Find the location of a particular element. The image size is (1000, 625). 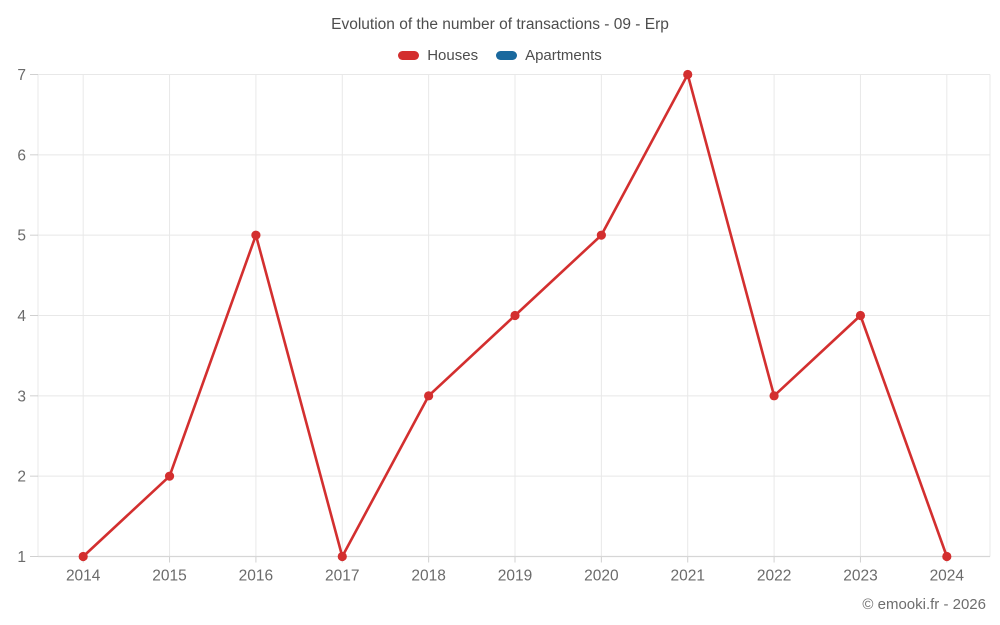

legend-item-apartments: Apartments is located at coordinates (549, 55).